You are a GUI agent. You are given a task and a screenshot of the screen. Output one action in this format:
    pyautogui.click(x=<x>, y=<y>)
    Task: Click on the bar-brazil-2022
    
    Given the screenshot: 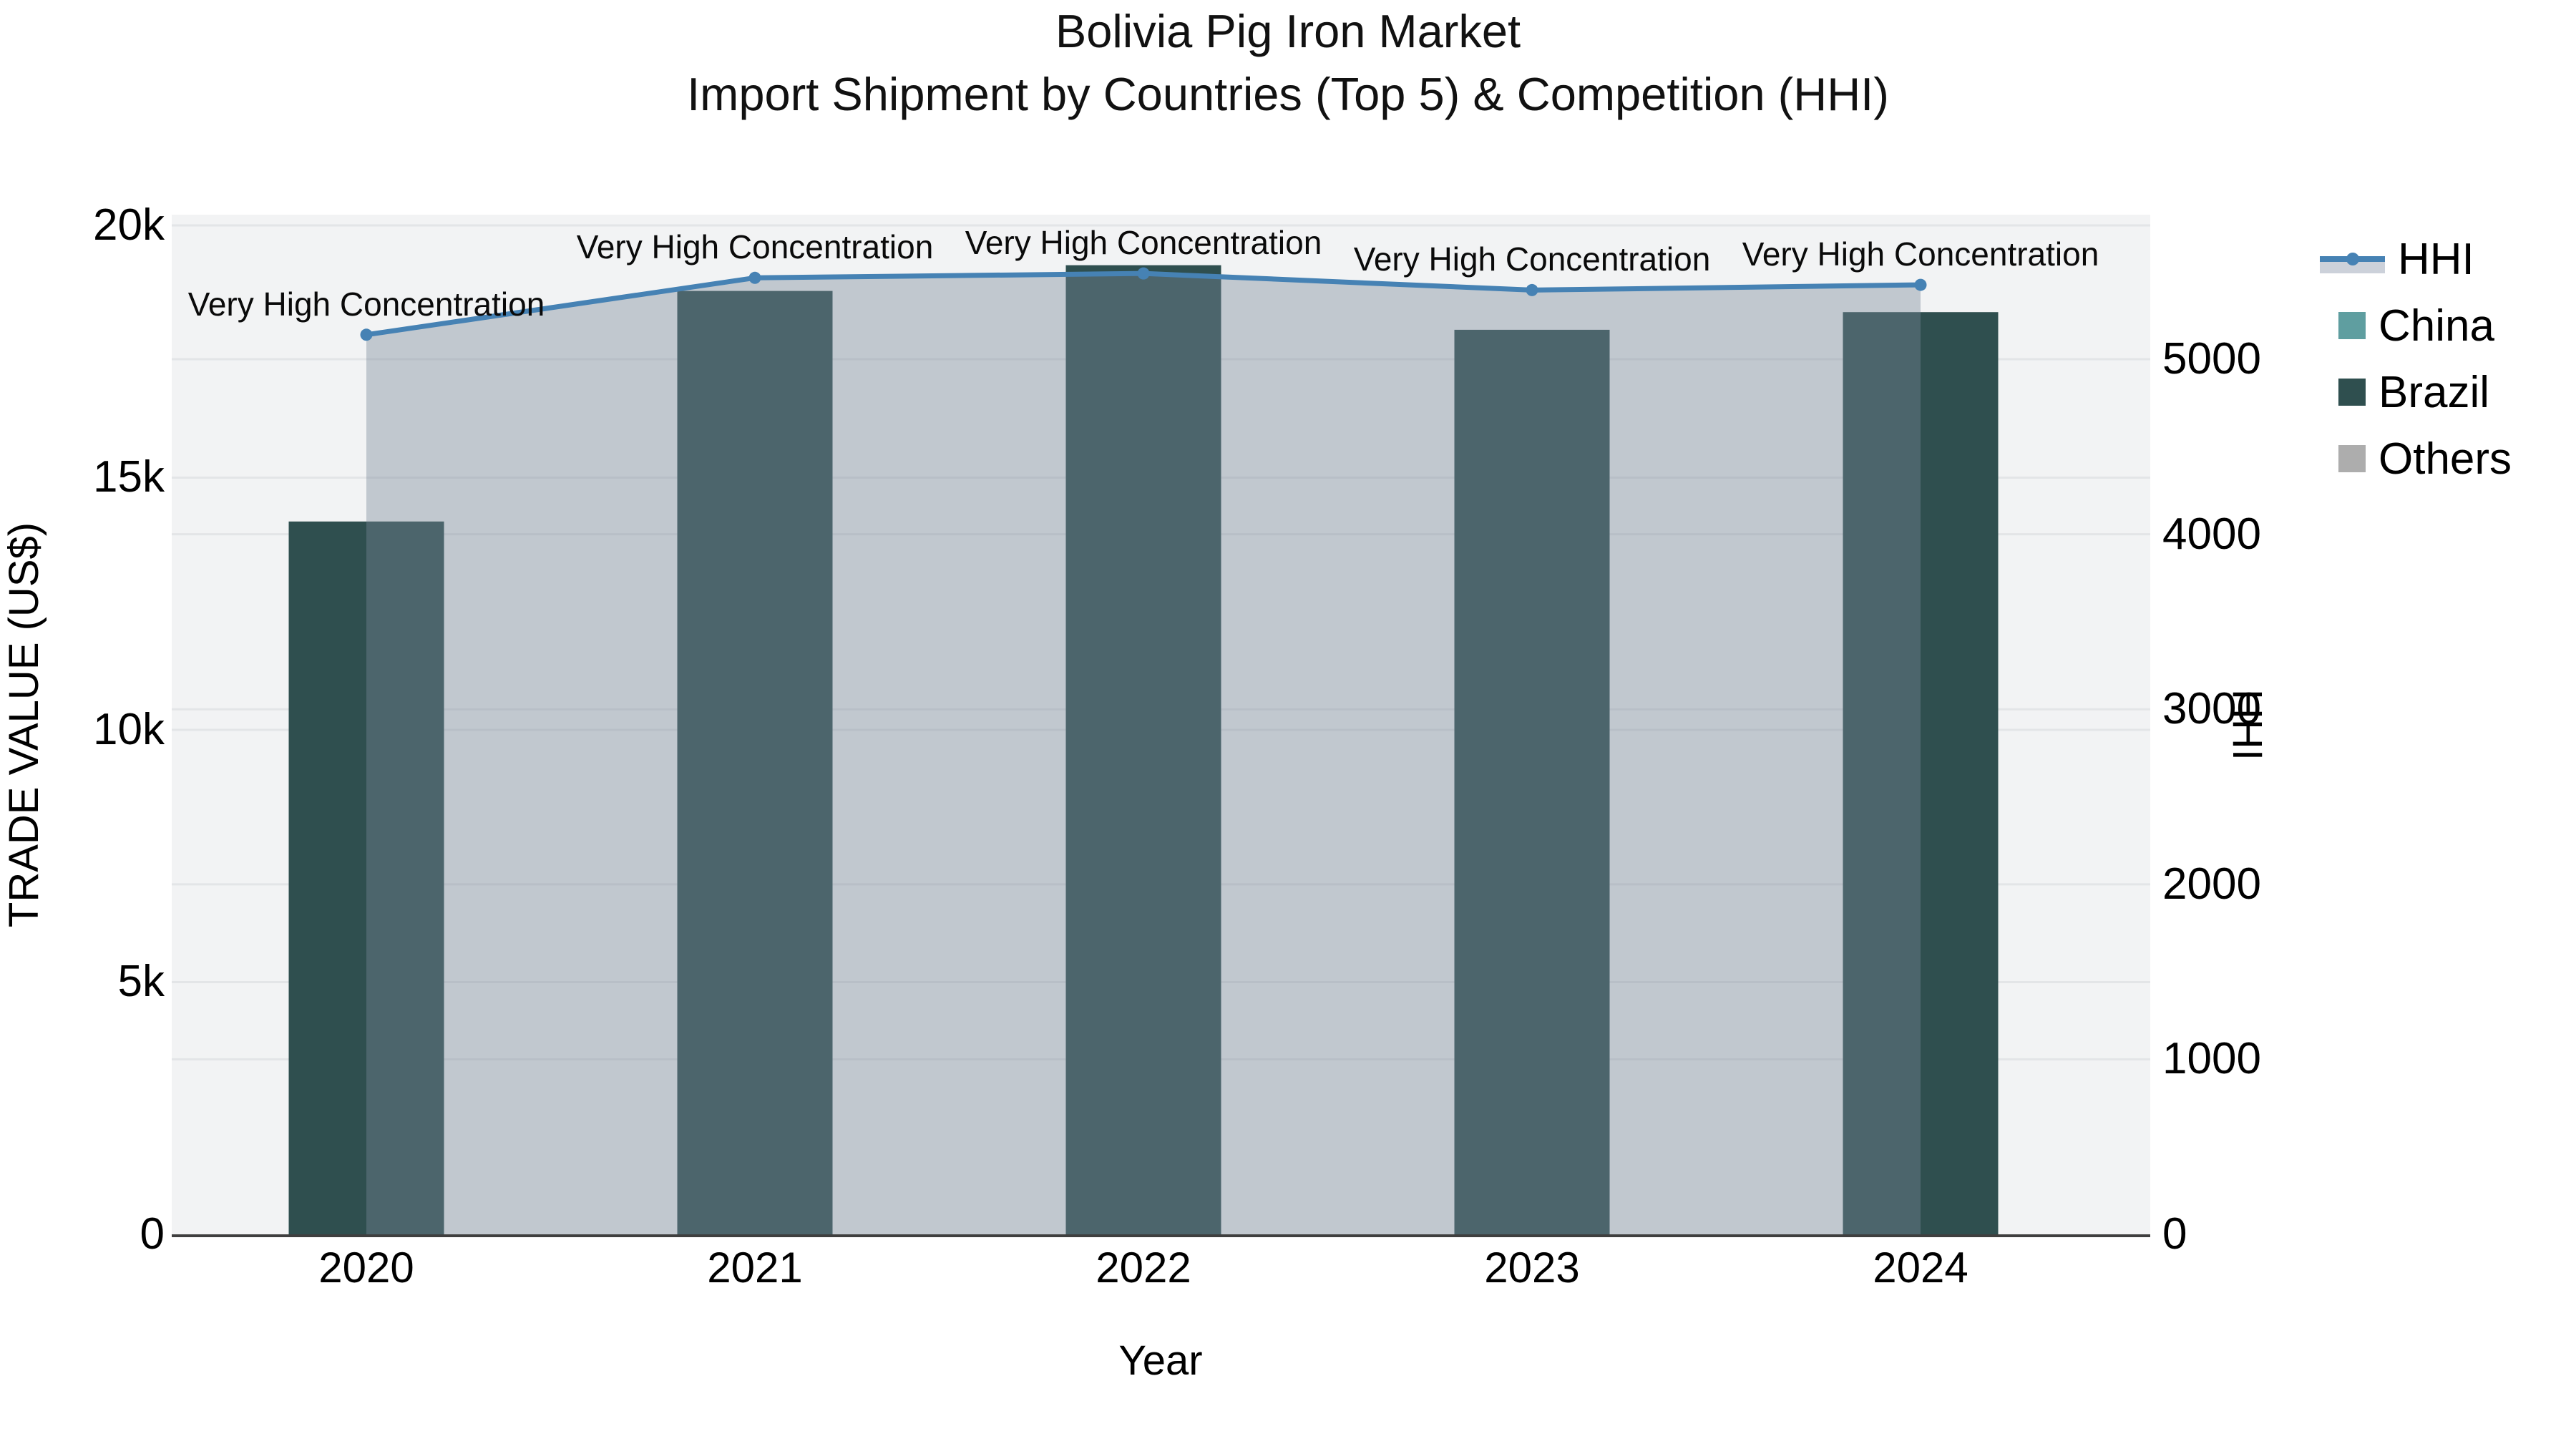 What is the action you would take?
    pyautogui.click(x=1143, y=749)
    